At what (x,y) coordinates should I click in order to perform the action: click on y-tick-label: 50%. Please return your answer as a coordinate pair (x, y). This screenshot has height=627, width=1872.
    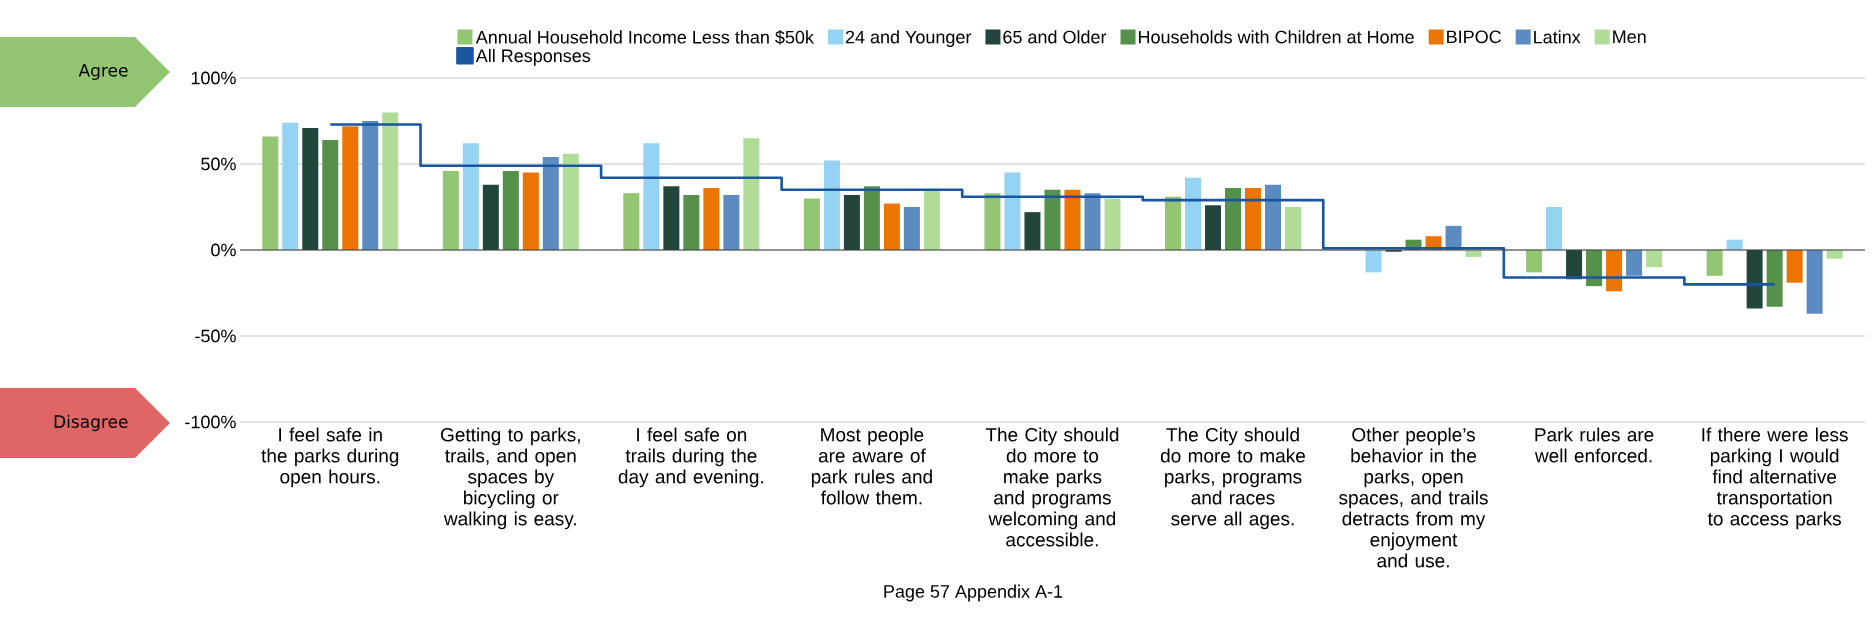
    Looking at the image, I should click on (218, 164).